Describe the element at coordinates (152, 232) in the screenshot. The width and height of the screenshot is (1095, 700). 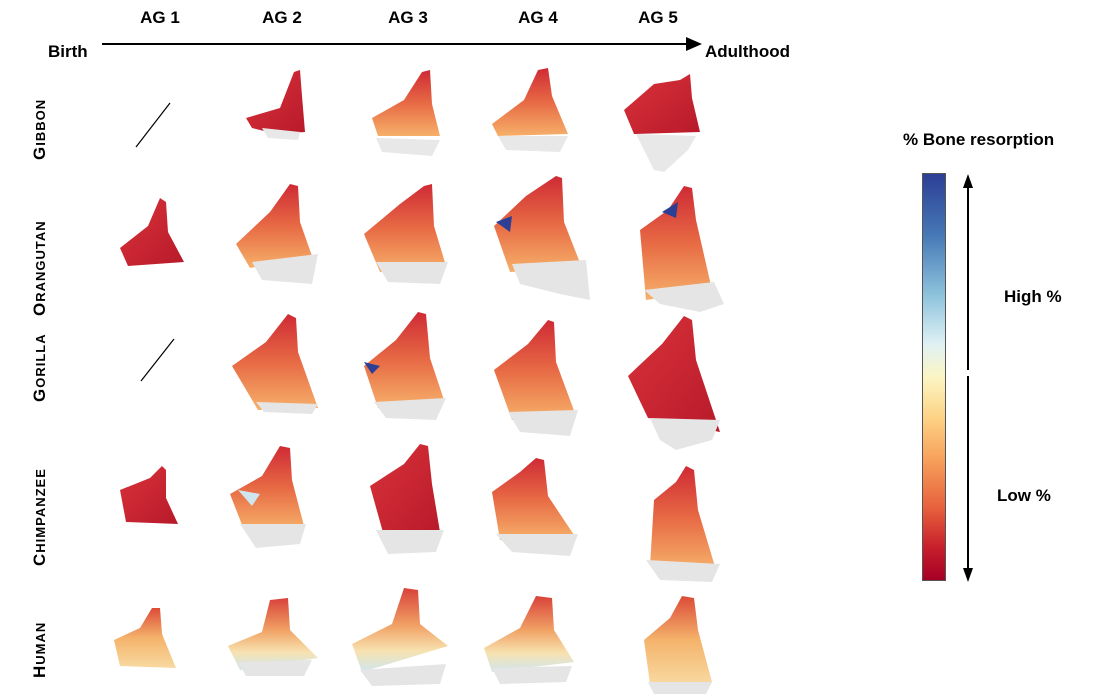
I see `orangutan-ag1-maxilla` at that location.